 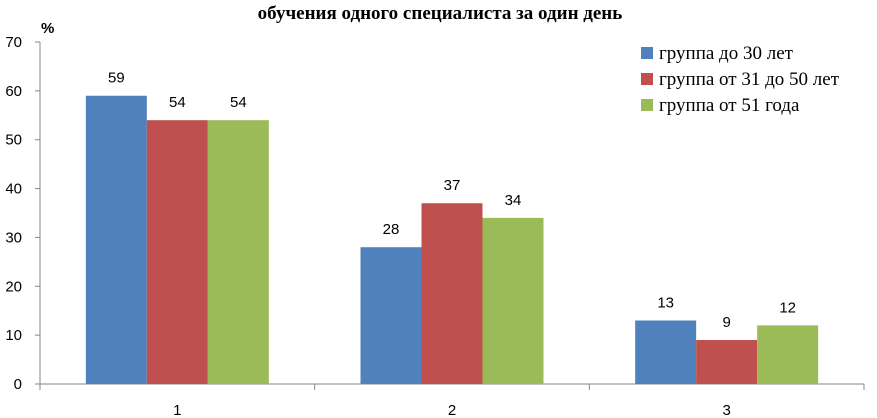 I want to click on y-tick-label: 0, so click(x=18, y=384).